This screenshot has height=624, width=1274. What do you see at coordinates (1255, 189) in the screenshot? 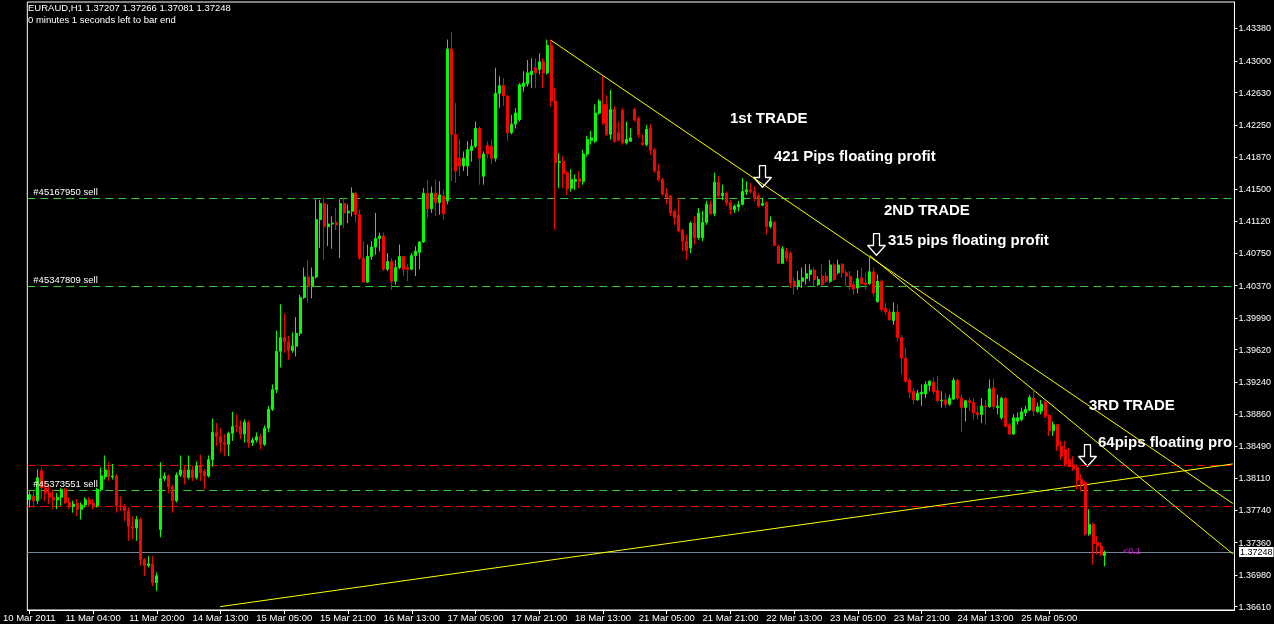
I see `y-tick-label: 1.41500` at bounding box center [1255, 189].